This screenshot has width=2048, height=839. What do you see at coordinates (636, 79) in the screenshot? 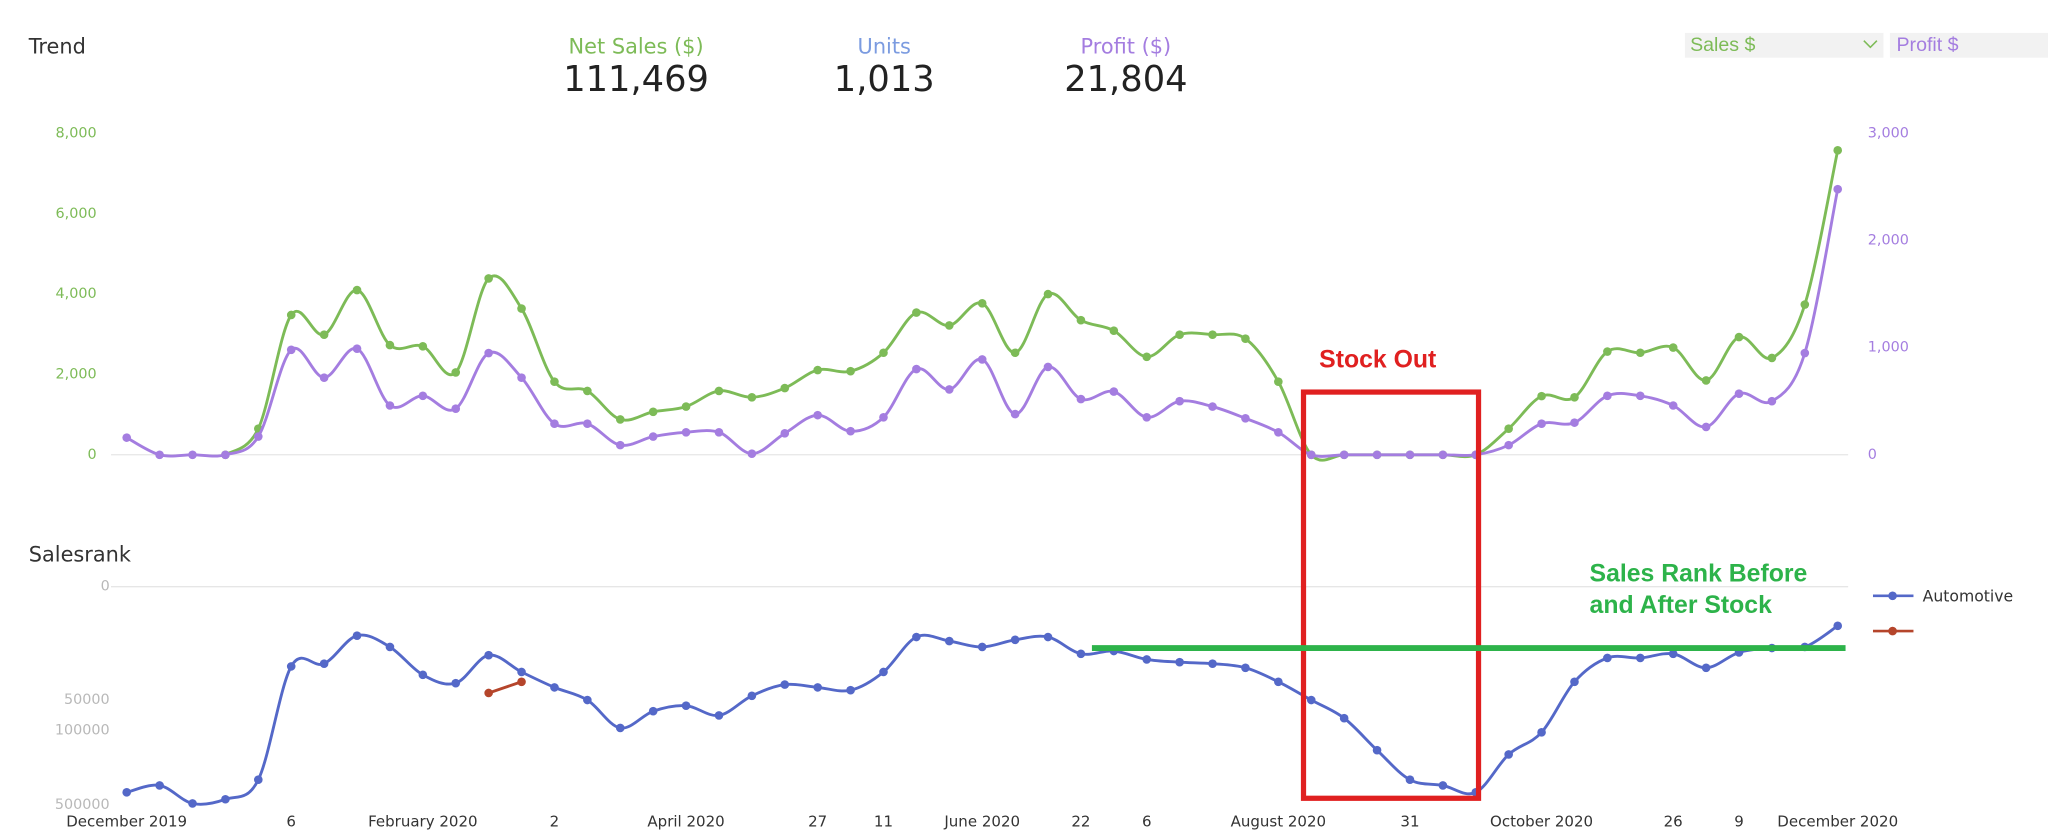
I see `kpi-value: 111,469` at bounding box center [636, 79].